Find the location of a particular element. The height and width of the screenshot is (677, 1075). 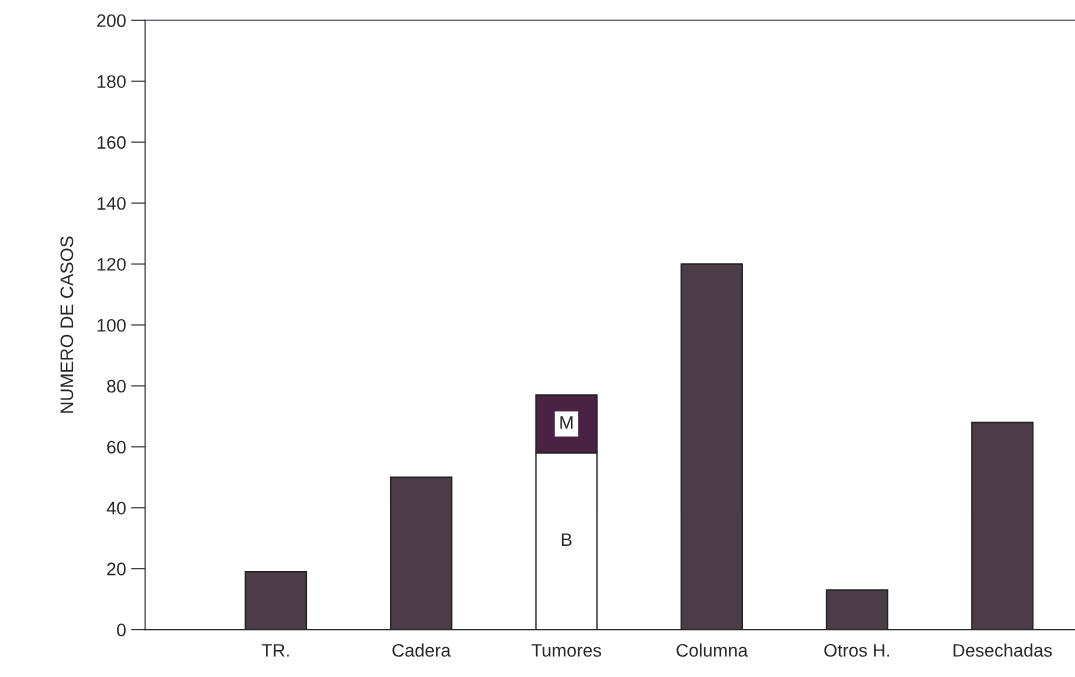

y-tick-label: 120 is located at coordinates (111, 264).